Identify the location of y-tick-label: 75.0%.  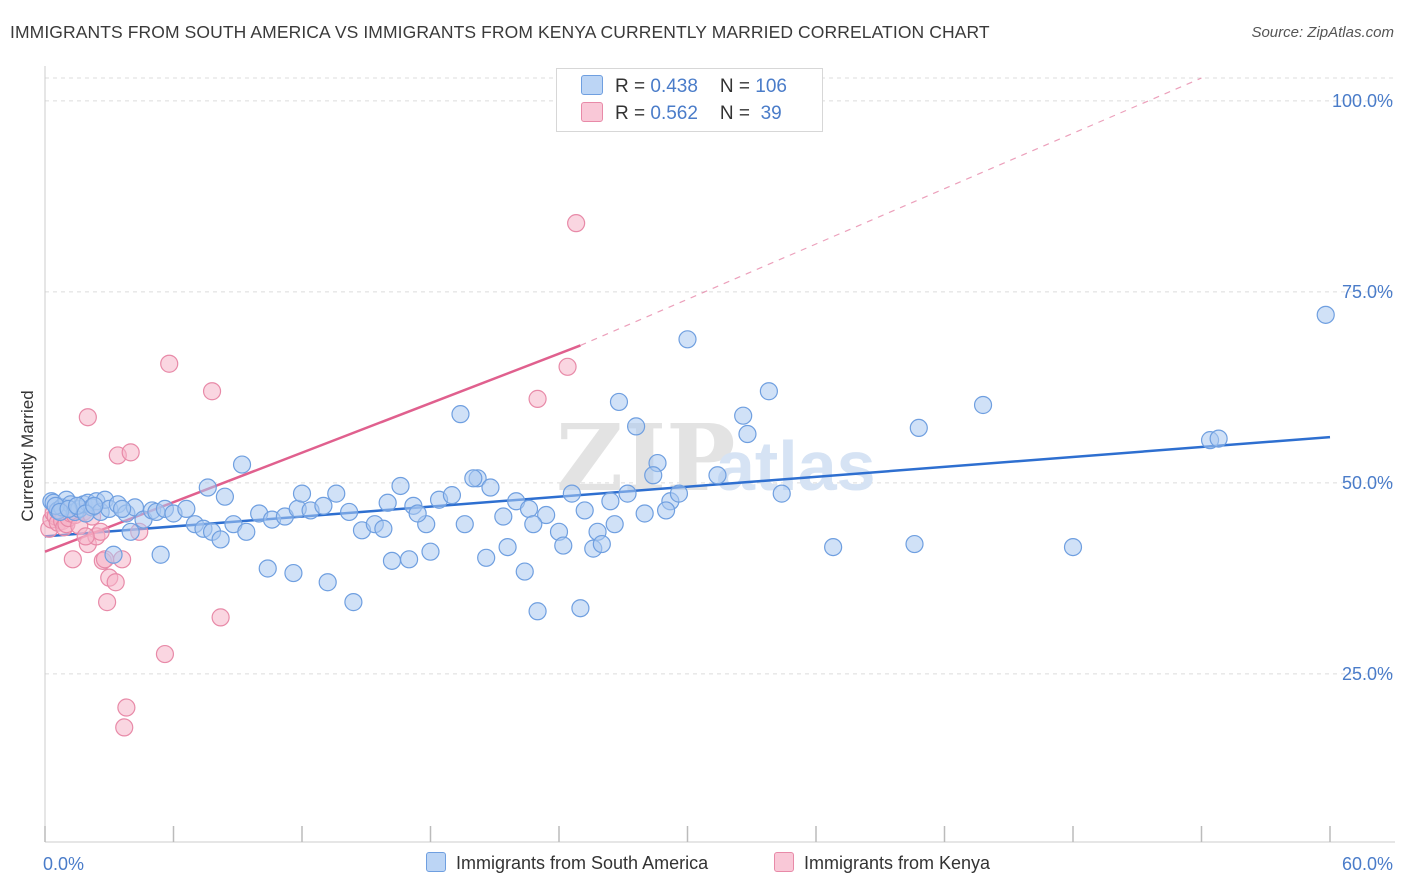
(1367, 292).